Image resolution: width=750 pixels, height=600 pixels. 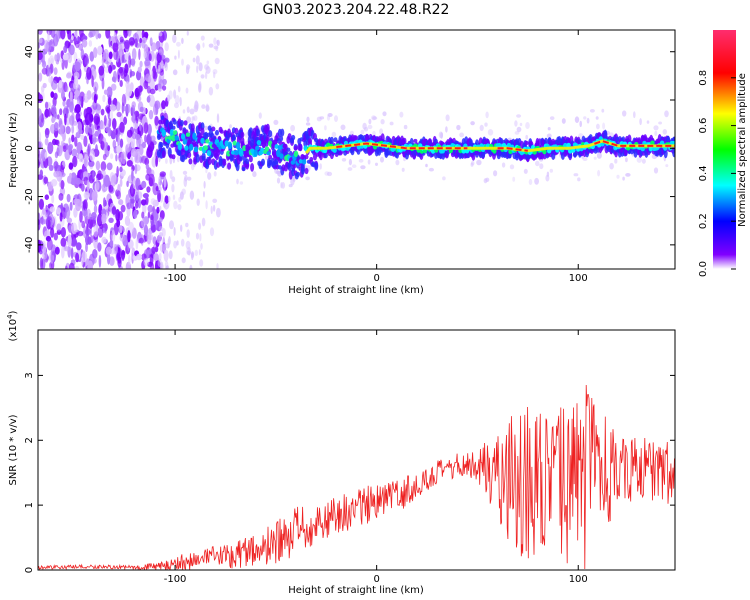 I want to click on y-tick-label: 2, so click(x=29, y=440).